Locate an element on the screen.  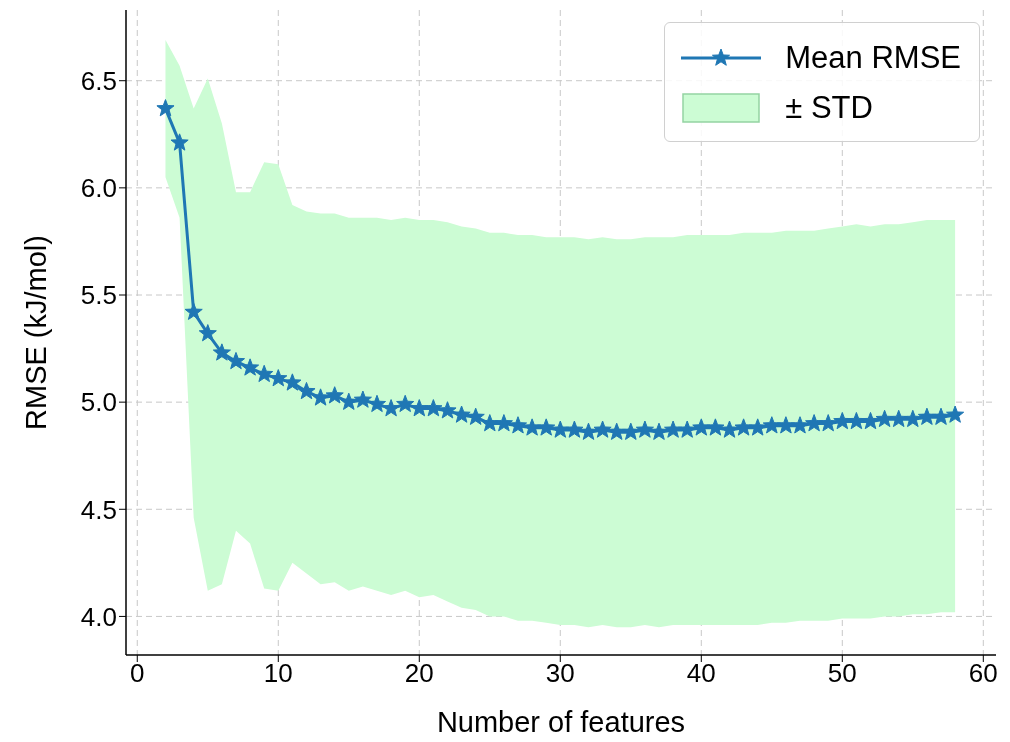
y-tick-label: 4.5 is located at coordinates (98, 509).